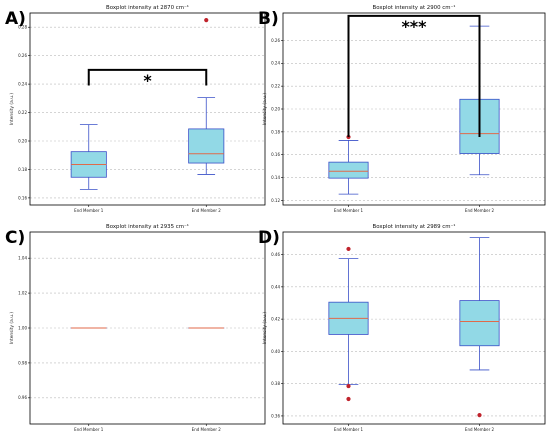  I want to click on y-tick-label: 0.96, so click(22, 397).